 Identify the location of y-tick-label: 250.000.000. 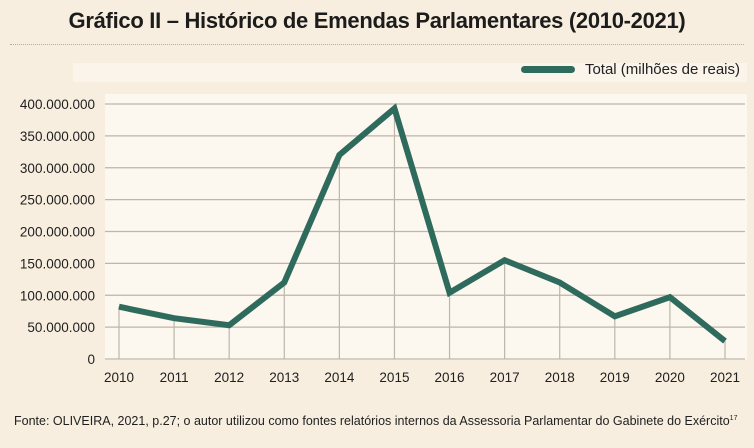
(57, 200).